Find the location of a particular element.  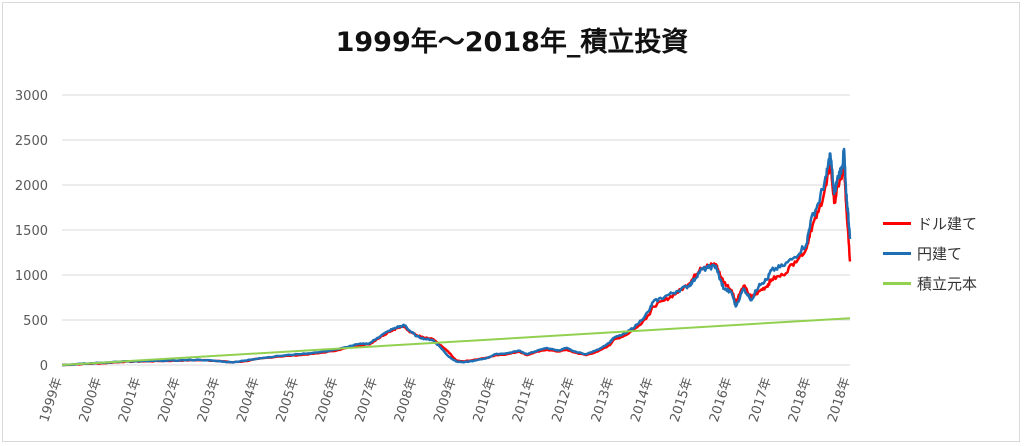

y-tick-label: 2500 is located at coordinates (31, 141).